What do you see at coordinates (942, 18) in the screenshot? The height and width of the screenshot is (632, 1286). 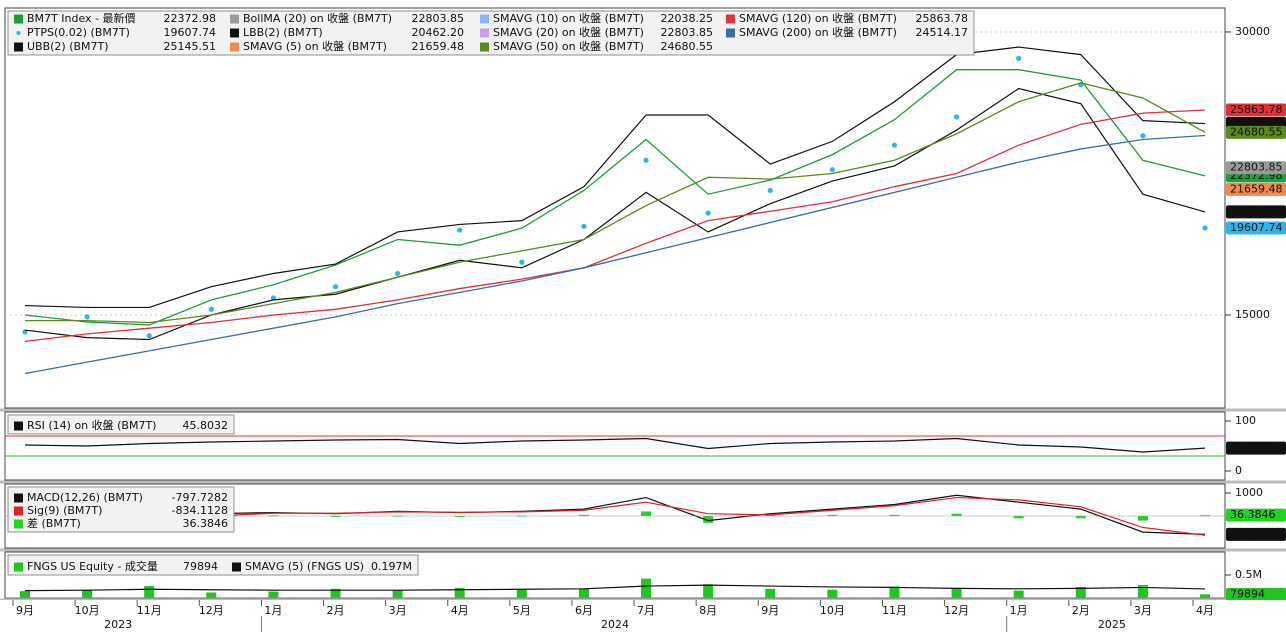 I see `legend-value: 25863.78` at bounding box center [942, 18].